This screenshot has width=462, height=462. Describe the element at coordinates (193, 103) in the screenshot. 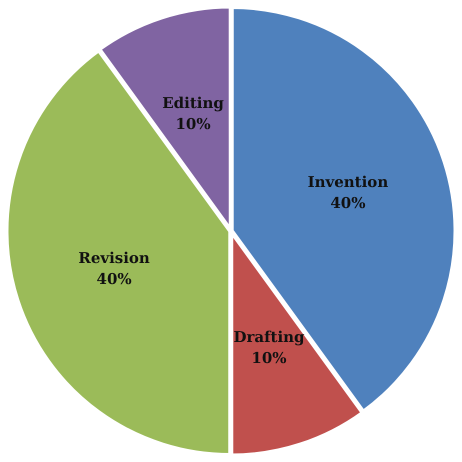

I see `slice-label: Editing` at that location.